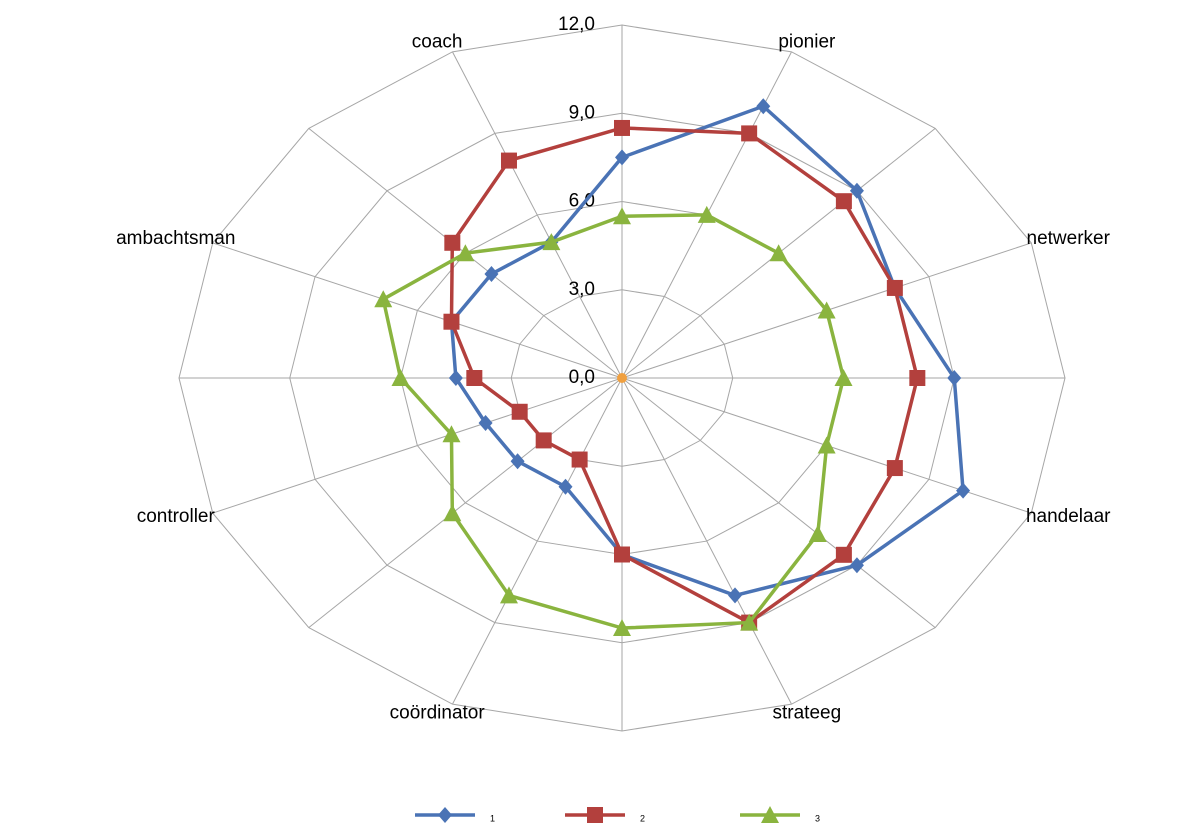 This screenshot has height=834, width=1183. What do you see at coordinates (176, 516) in the screenshot?
I see `category-label: controller` at bounding box center [176, 516].